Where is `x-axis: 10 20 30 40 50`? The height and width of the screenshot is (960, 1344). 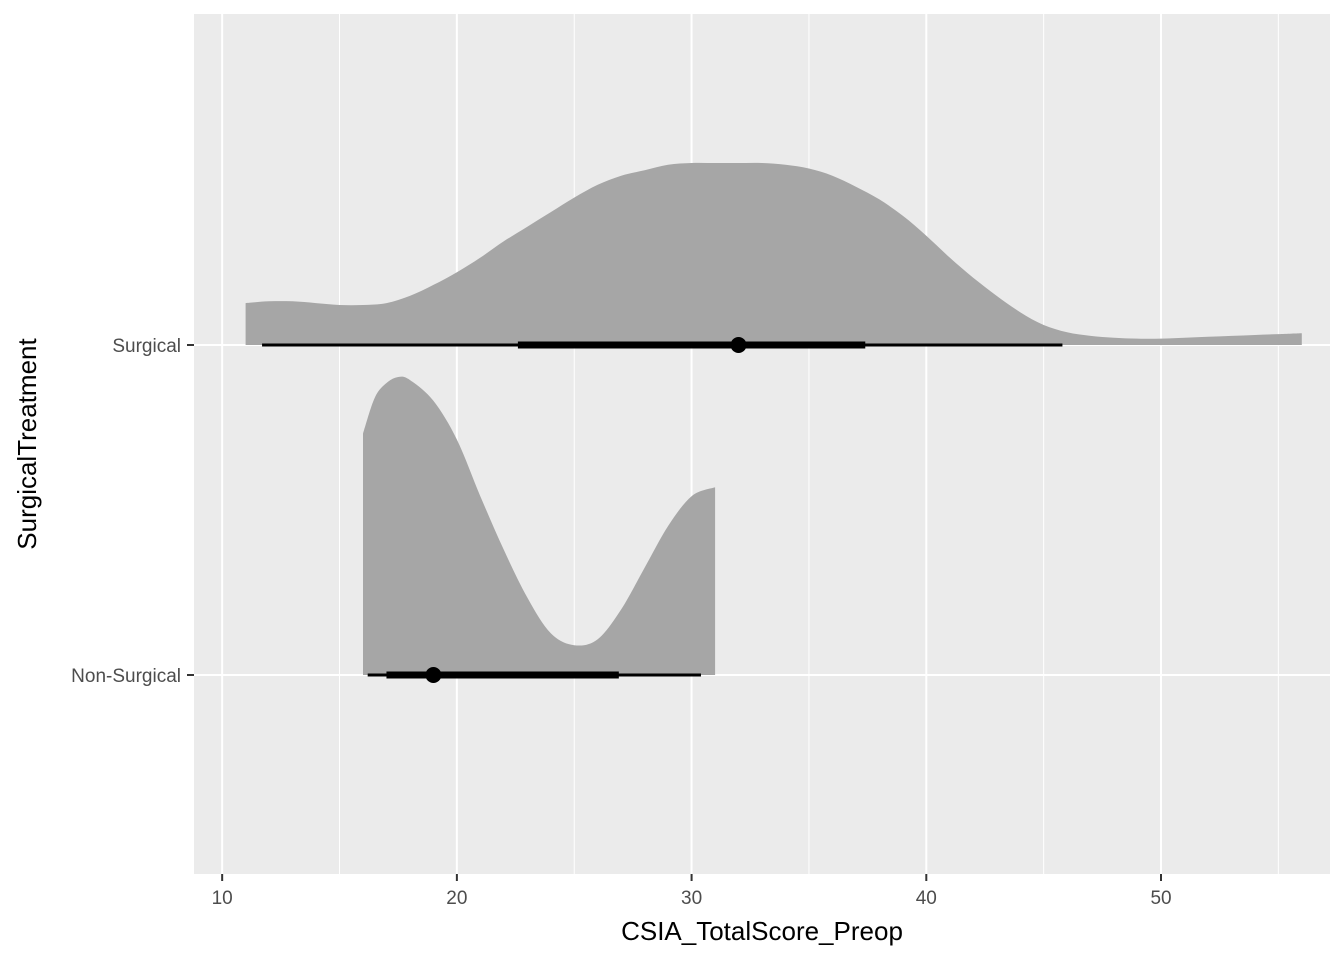
x-axis: 10 20 30 40 50 is located at coordinates (692, 891).